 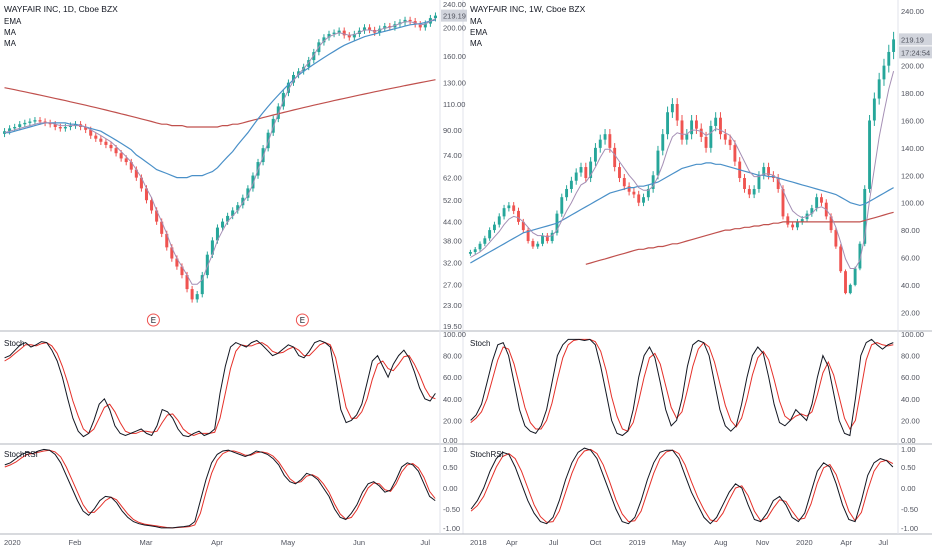 What do you see at coordinates (12, 542) in the screenshot?
I see `time-tick-label: 2020` at bounding box center [12, 542].